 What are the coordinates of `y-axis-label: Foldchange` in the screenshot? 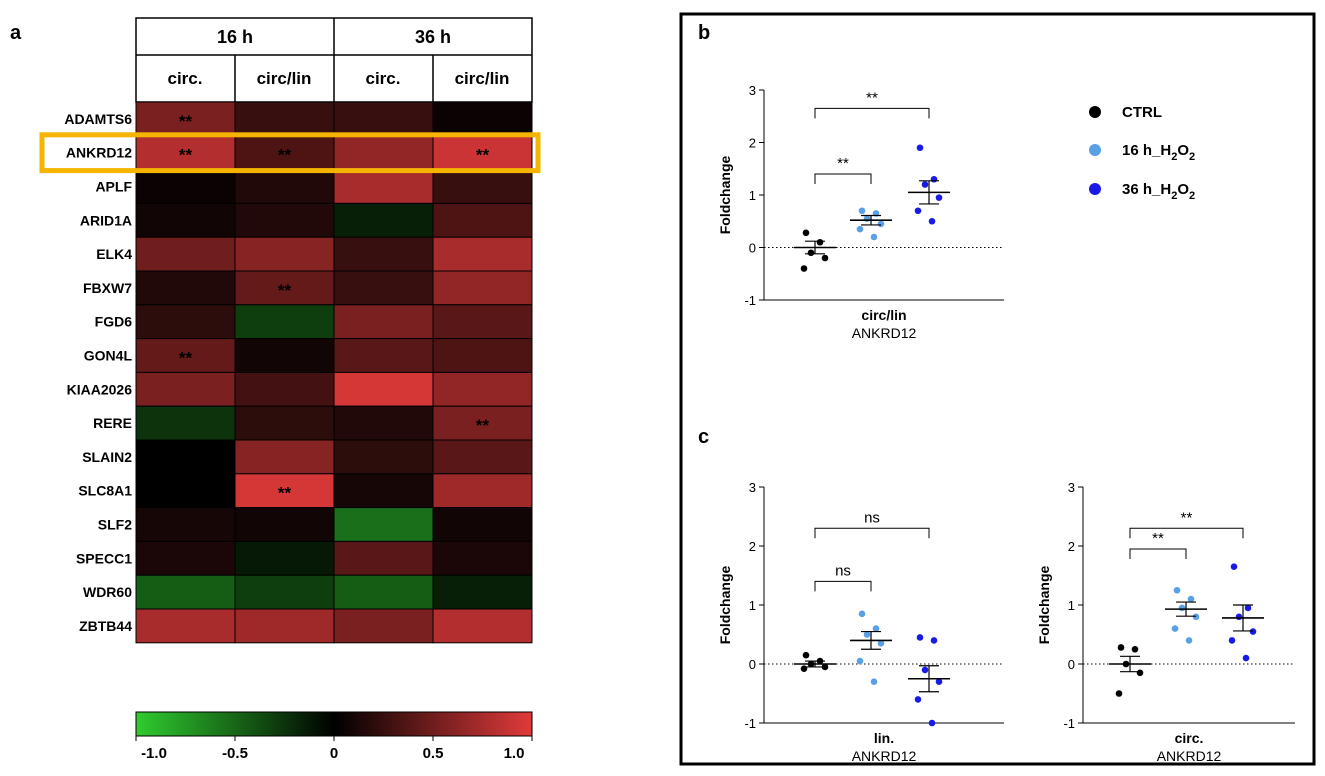 It's located at (1044, 605).